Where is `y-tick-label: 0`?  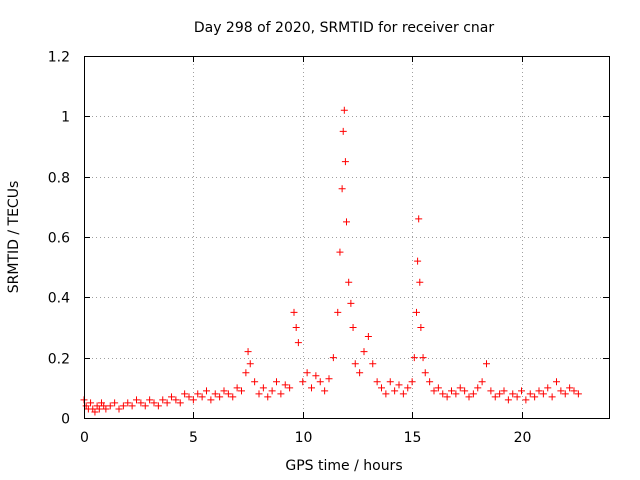 y-tick-label: 0 is located at coordinates (65, 420).